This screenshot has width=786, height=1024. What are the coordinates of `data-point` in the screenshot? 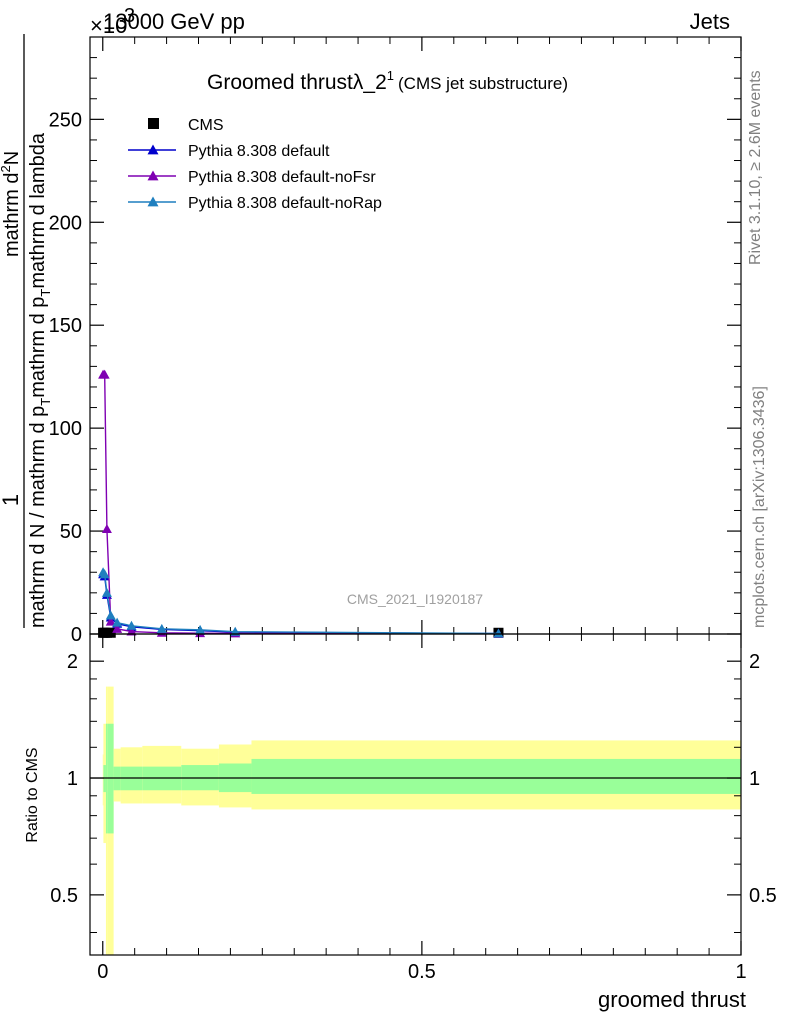 It's located at (110, 632).